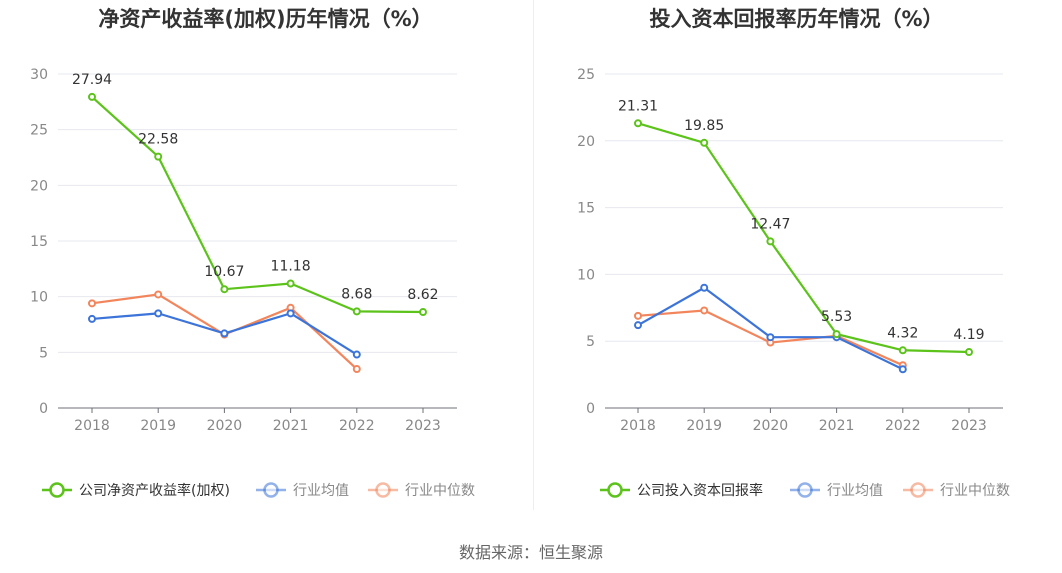 The height and width of the screenshot is (573, 1062). I want to click on data-label: 11.18, so click(291, 267).